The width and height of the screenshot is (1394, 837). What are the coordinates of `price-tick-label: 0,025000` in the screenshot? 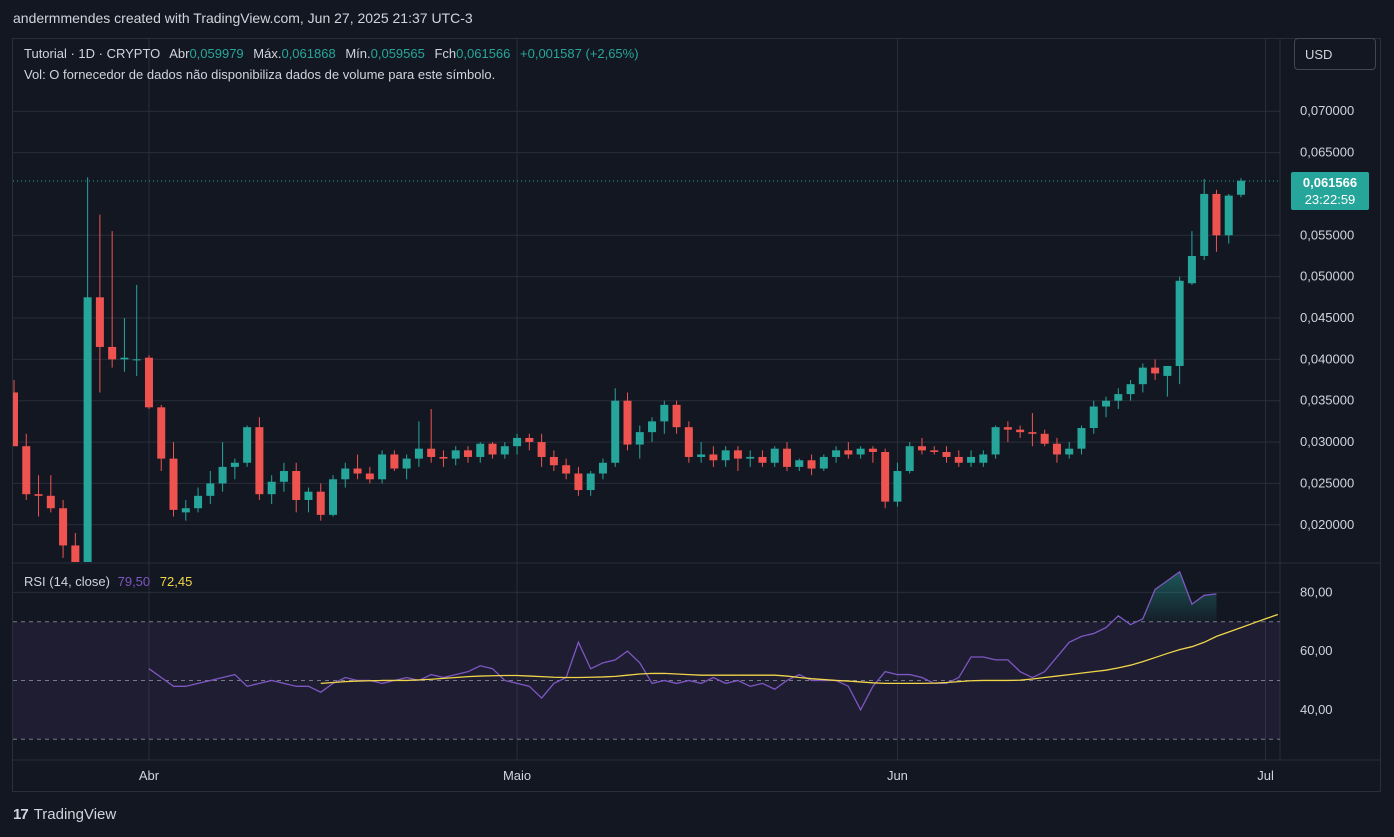 It's located at (1327, 482).